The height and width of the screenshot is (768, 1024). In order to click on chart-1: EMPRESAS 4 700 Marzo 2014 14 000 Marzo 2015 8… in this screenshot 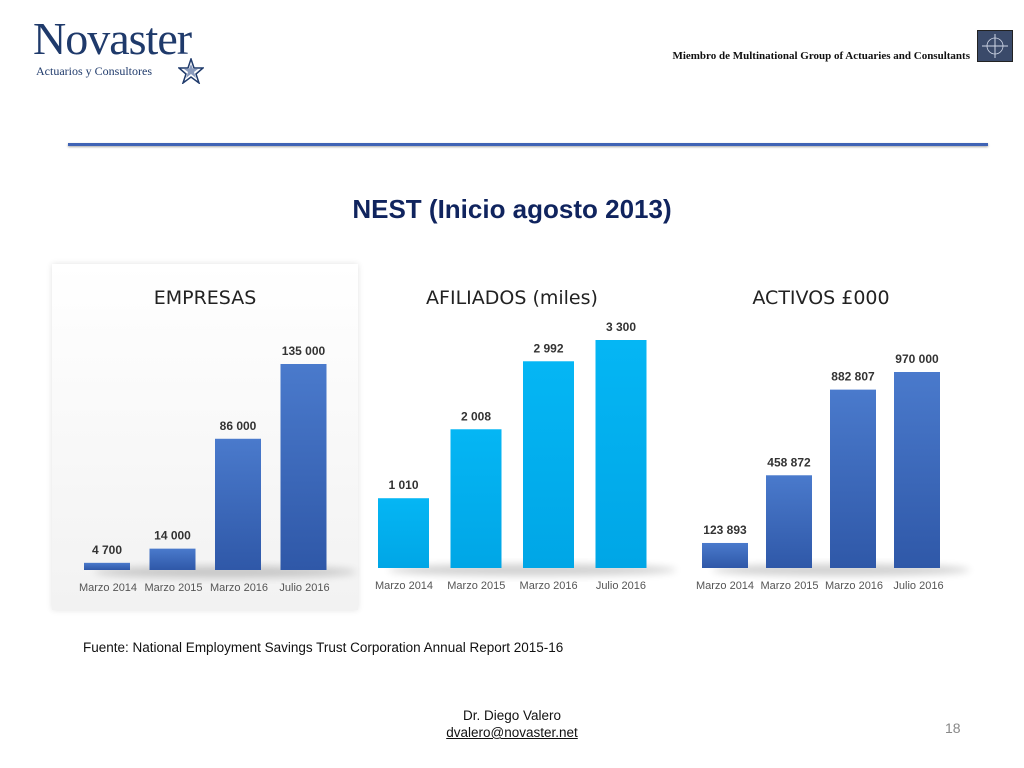, I will do `click(218, 440)`.